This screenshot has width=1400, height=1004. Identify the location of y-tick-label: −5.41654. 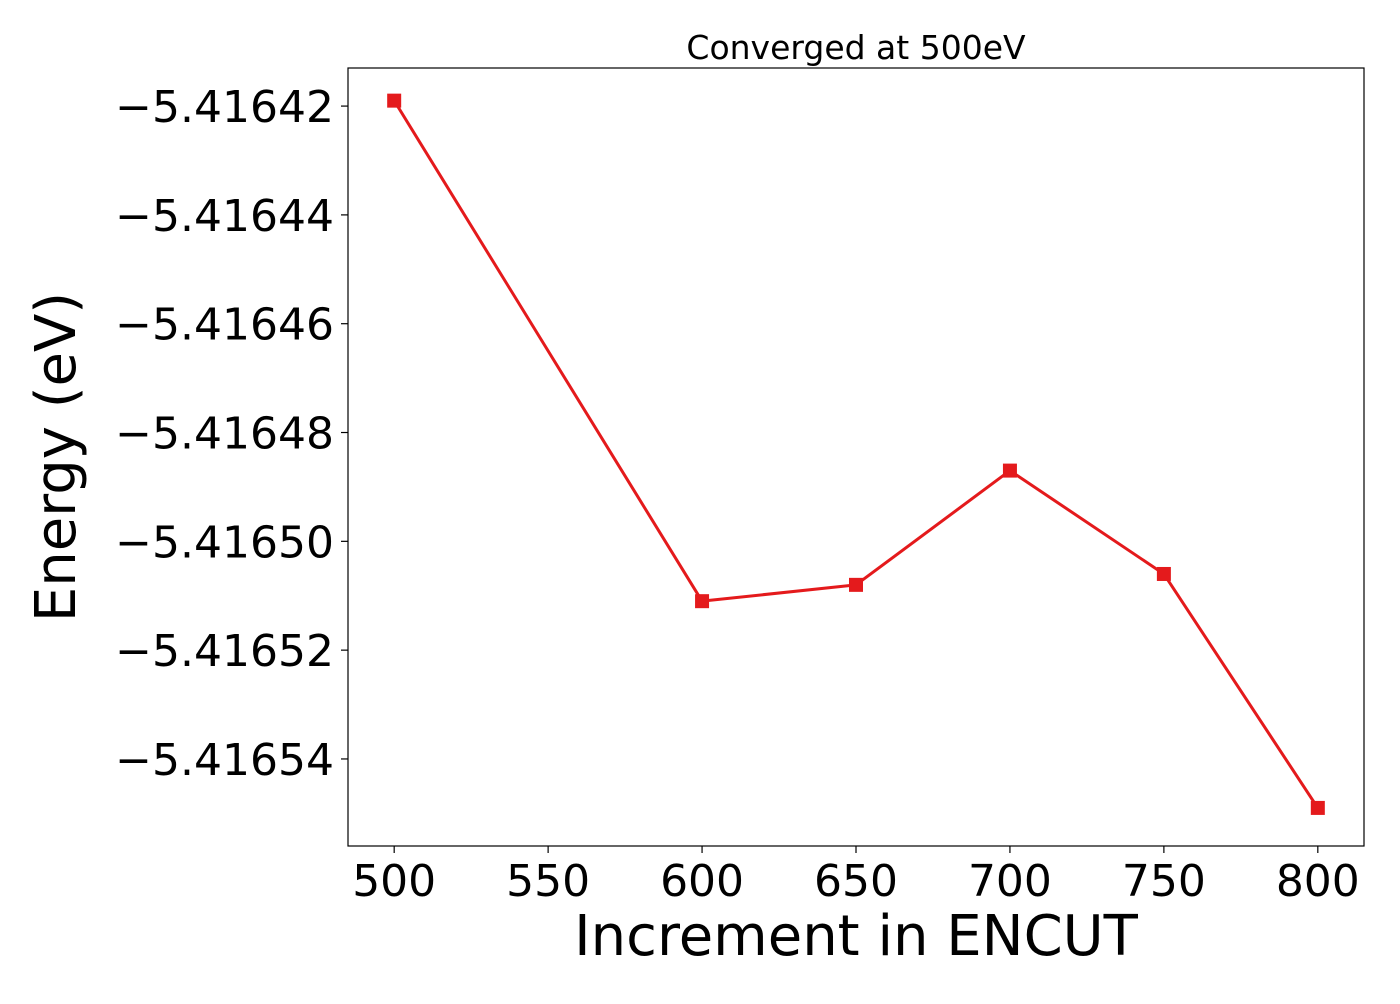
(224, 760).